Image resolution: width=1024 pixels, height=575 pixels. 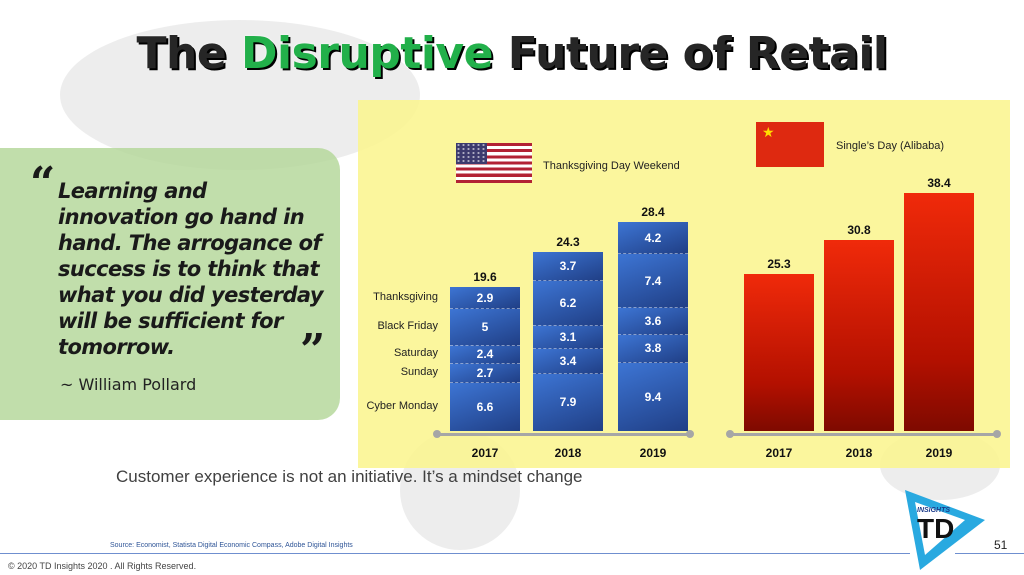 What do you see at coordinates (188, 53) in the screenshot?
I see `title-text: The` at bounding box center [188, 53].